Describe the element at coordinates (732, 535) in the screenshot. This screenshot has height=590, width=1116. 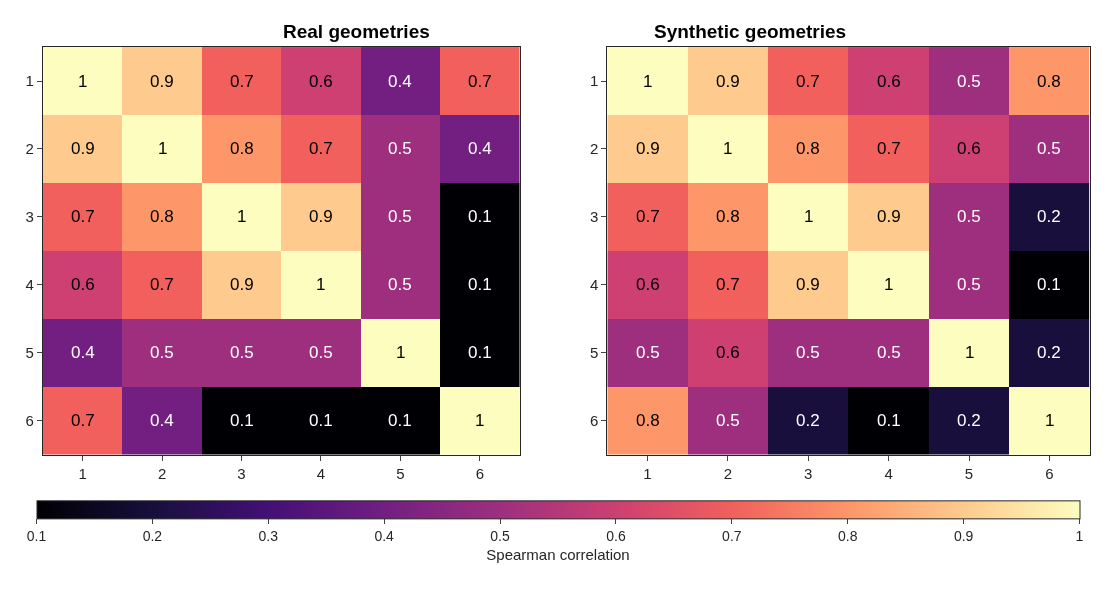
I see `color-bar-label: 0.7` at that location.